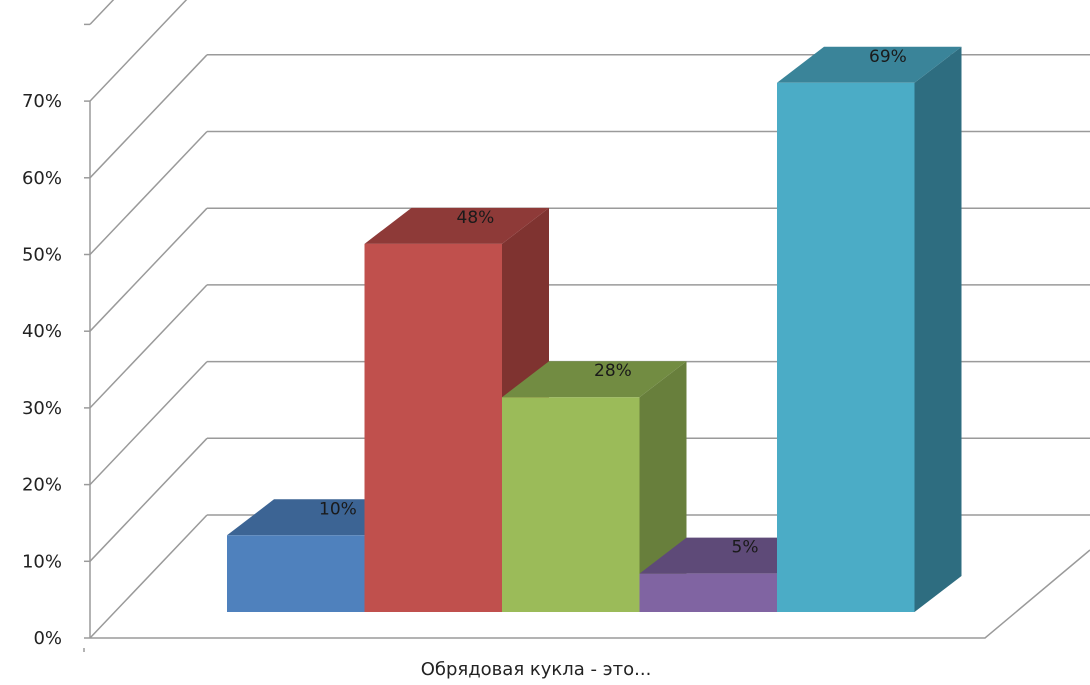 This screenshot has width=1090, height=685. What do you see at coordinates (476, 218) in the screenshot?
I see `data-label: 48%` at bounding box center [476, 218].